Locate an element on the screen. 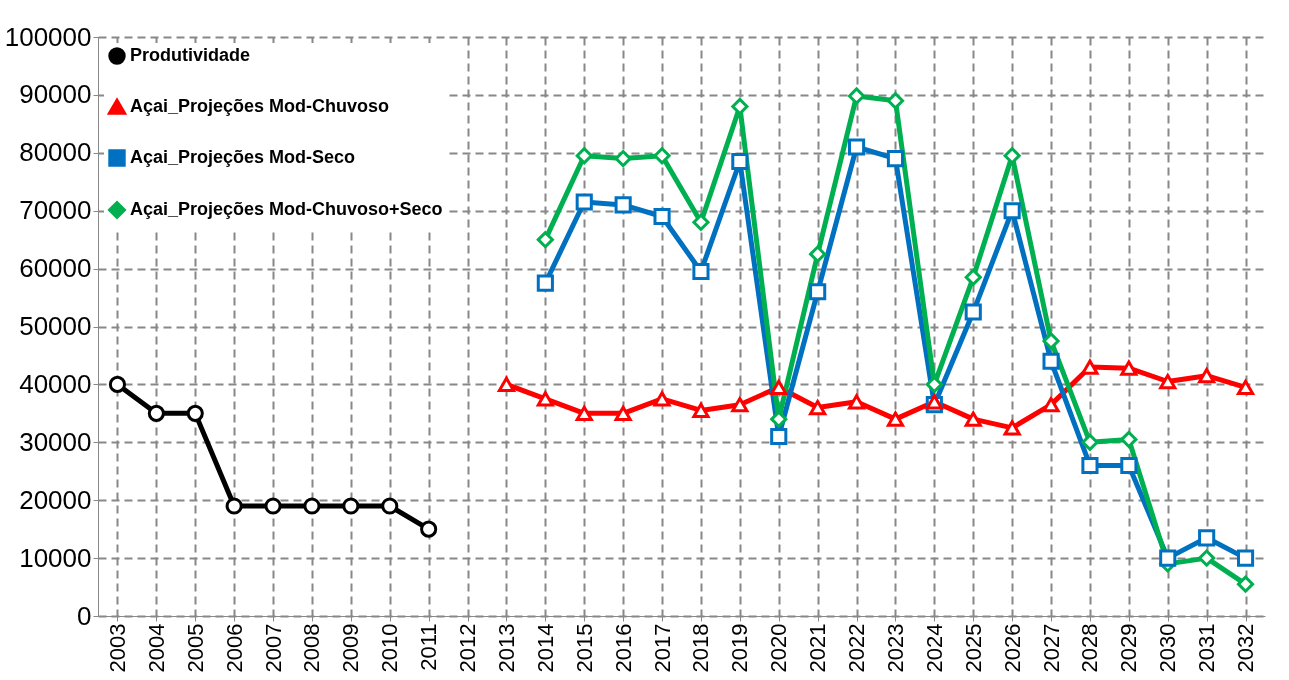 This screenshot has width=1289, height=680. y-tick-label: 50000 is located at coordinates (55, 326).